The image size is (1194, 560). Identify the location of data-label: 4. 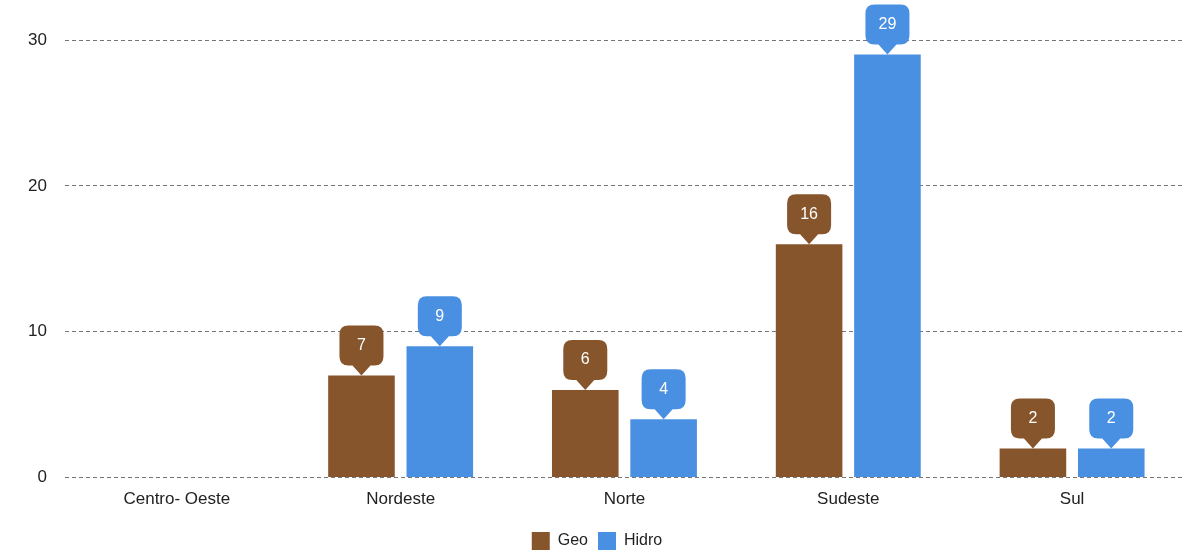
(664, 388).